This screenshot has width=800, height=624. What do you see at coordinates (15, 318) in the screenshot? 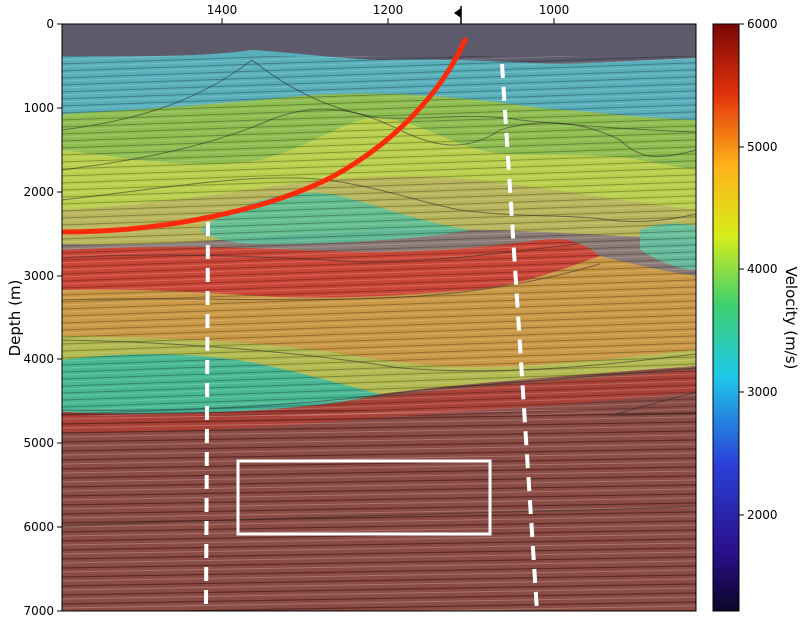
I see `y-axis-title: Depth (m)` at bounding box center [15, 318].